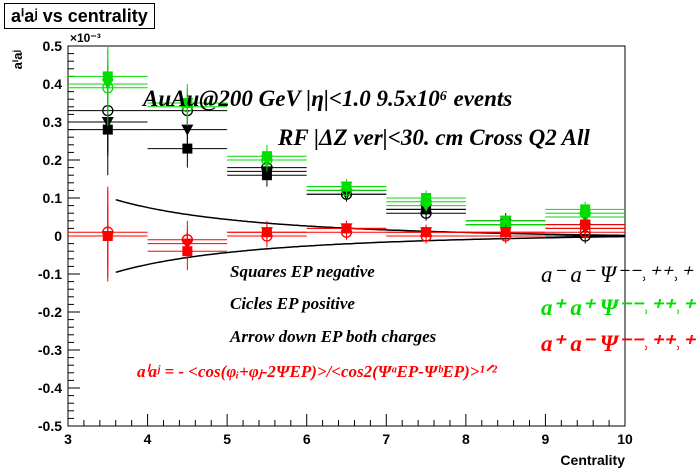  I want to click on y-tick-label: 0.2, so click(53, 160).